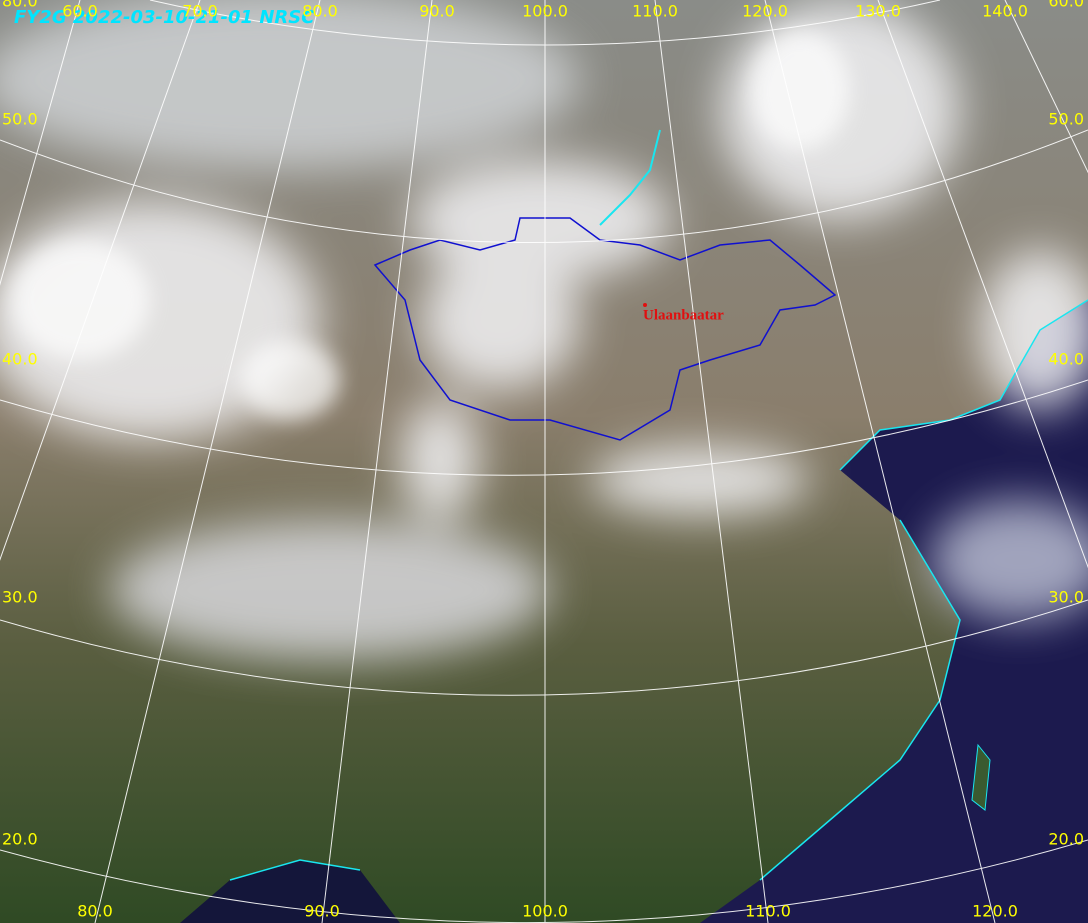 Image resolution: width=1088 pixels, height=923 pixels. What do you see at coordinates (290, 891) in the screenshot?
I see `bay` at bounding box center [290, 891].